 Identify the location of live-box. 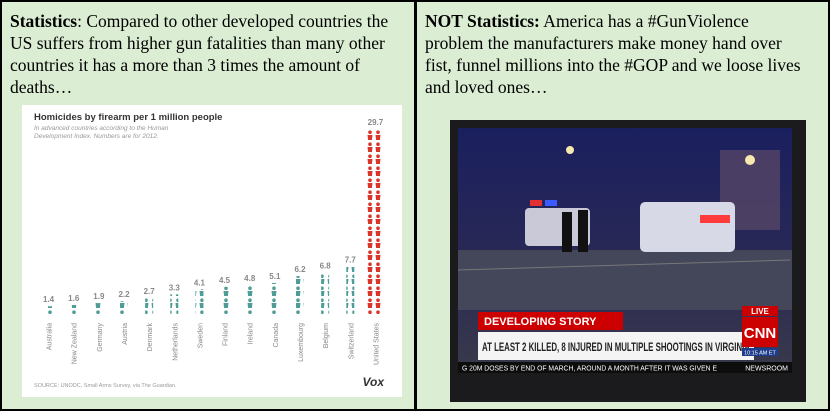
(760, 311).